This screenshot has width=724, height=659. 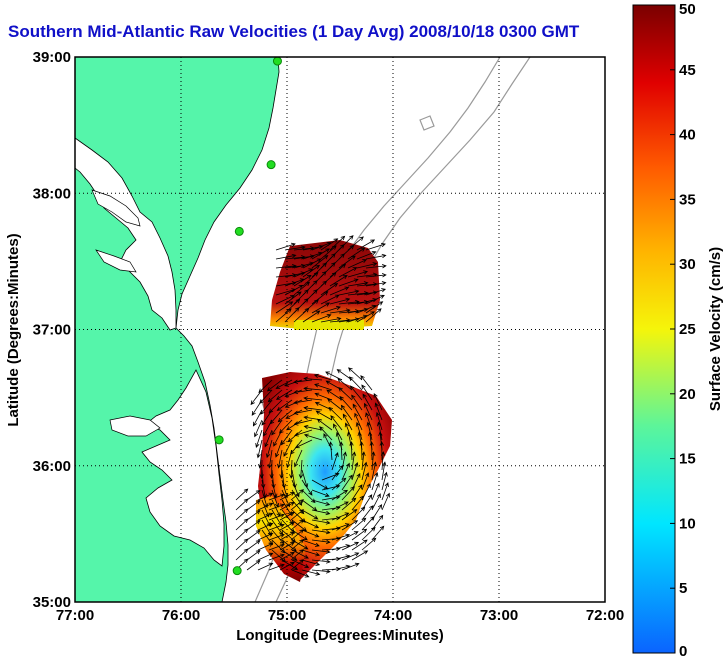 What do you see at coordinates (52, 466) in the screenshot?
I see `y-tick-label: 36:00` at bounding box center [52, 466].